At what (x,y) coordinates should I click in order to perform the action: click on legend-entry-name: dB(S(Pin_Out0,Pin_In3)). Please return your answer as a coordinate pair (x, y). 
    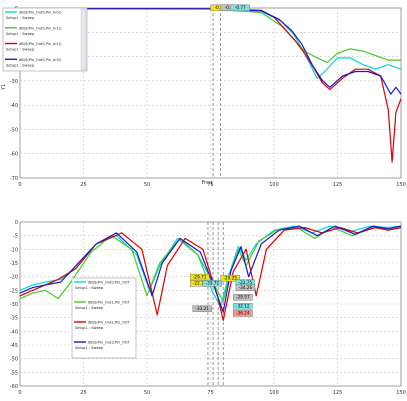
    Looking at the image, I should click on (40, 60).